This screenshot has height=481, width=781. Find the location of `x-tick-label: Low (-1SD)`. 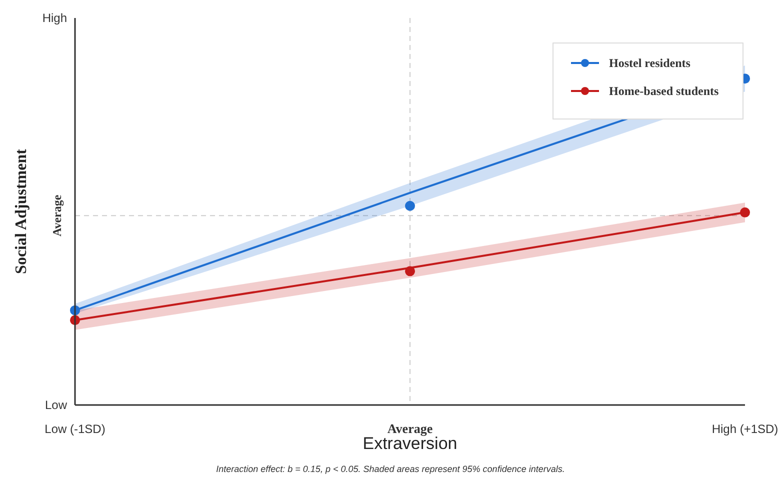

x-tick-label: Low (-1SD) is located at coordinates (75, 429).